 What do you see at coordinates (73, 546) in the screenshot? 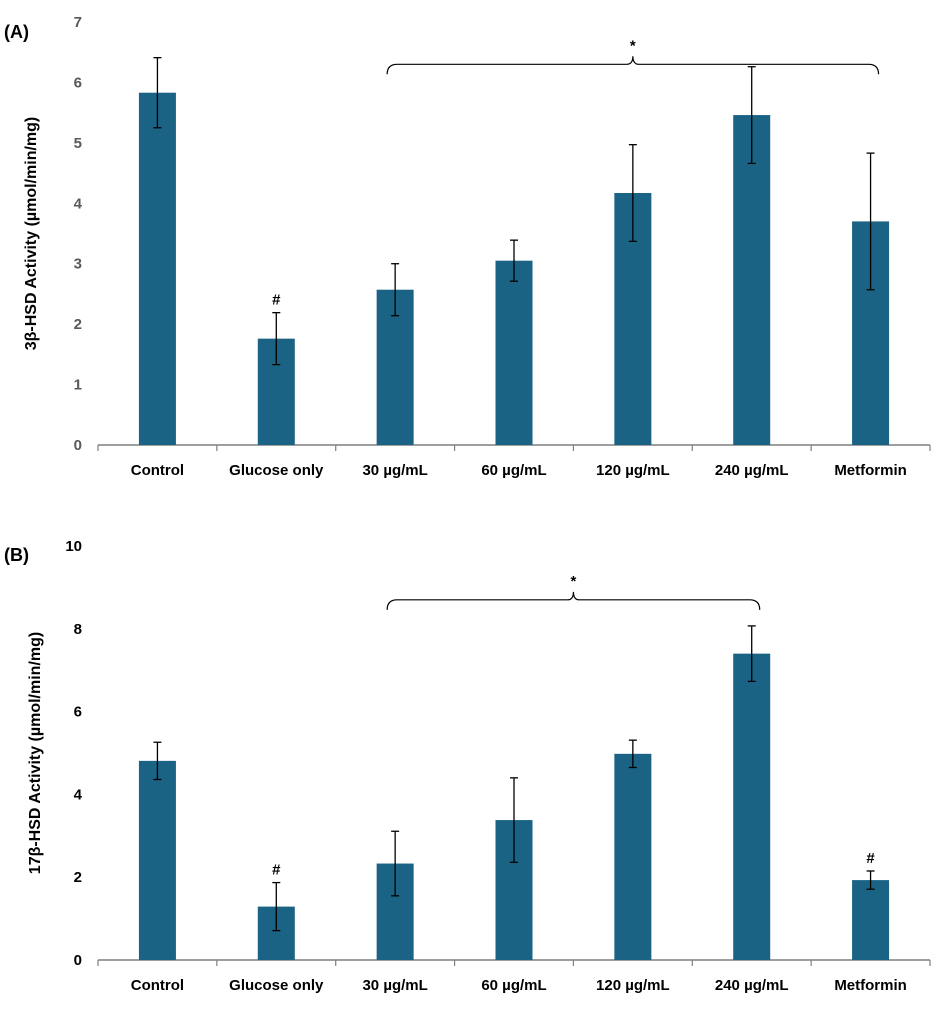
I see `y-tick-label: 10` at bounding box center [73, 546].